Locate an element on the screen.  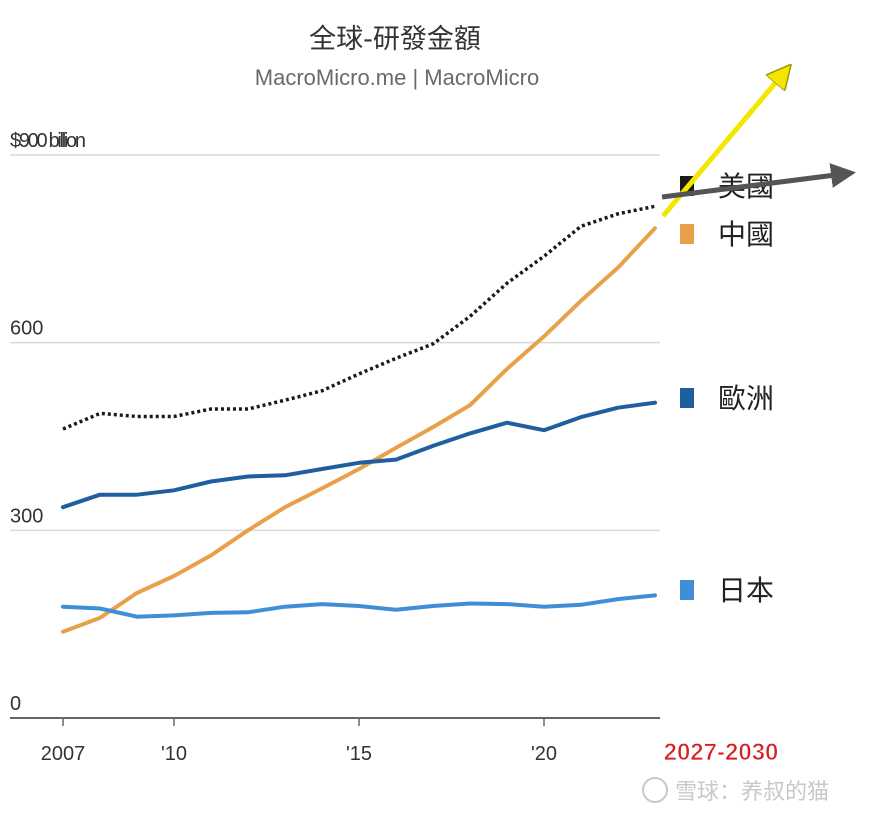
watermark: 雪球：养叔的猫 is located at coordinates (735, 791).